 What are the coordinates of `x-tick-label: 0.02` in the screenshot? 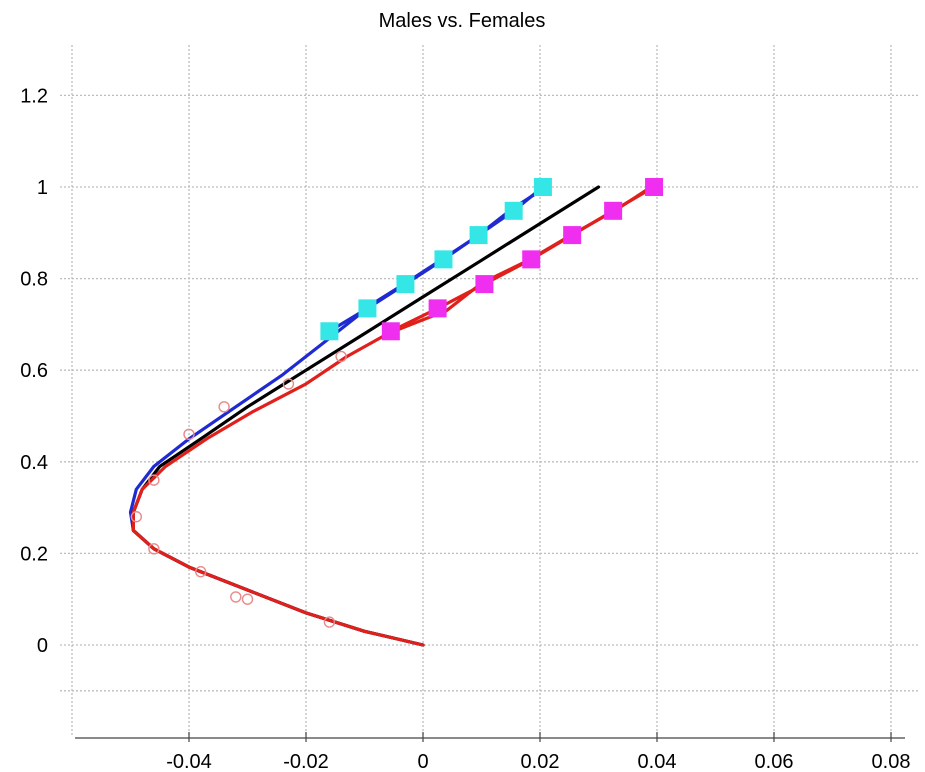 It's located at (540, 761).